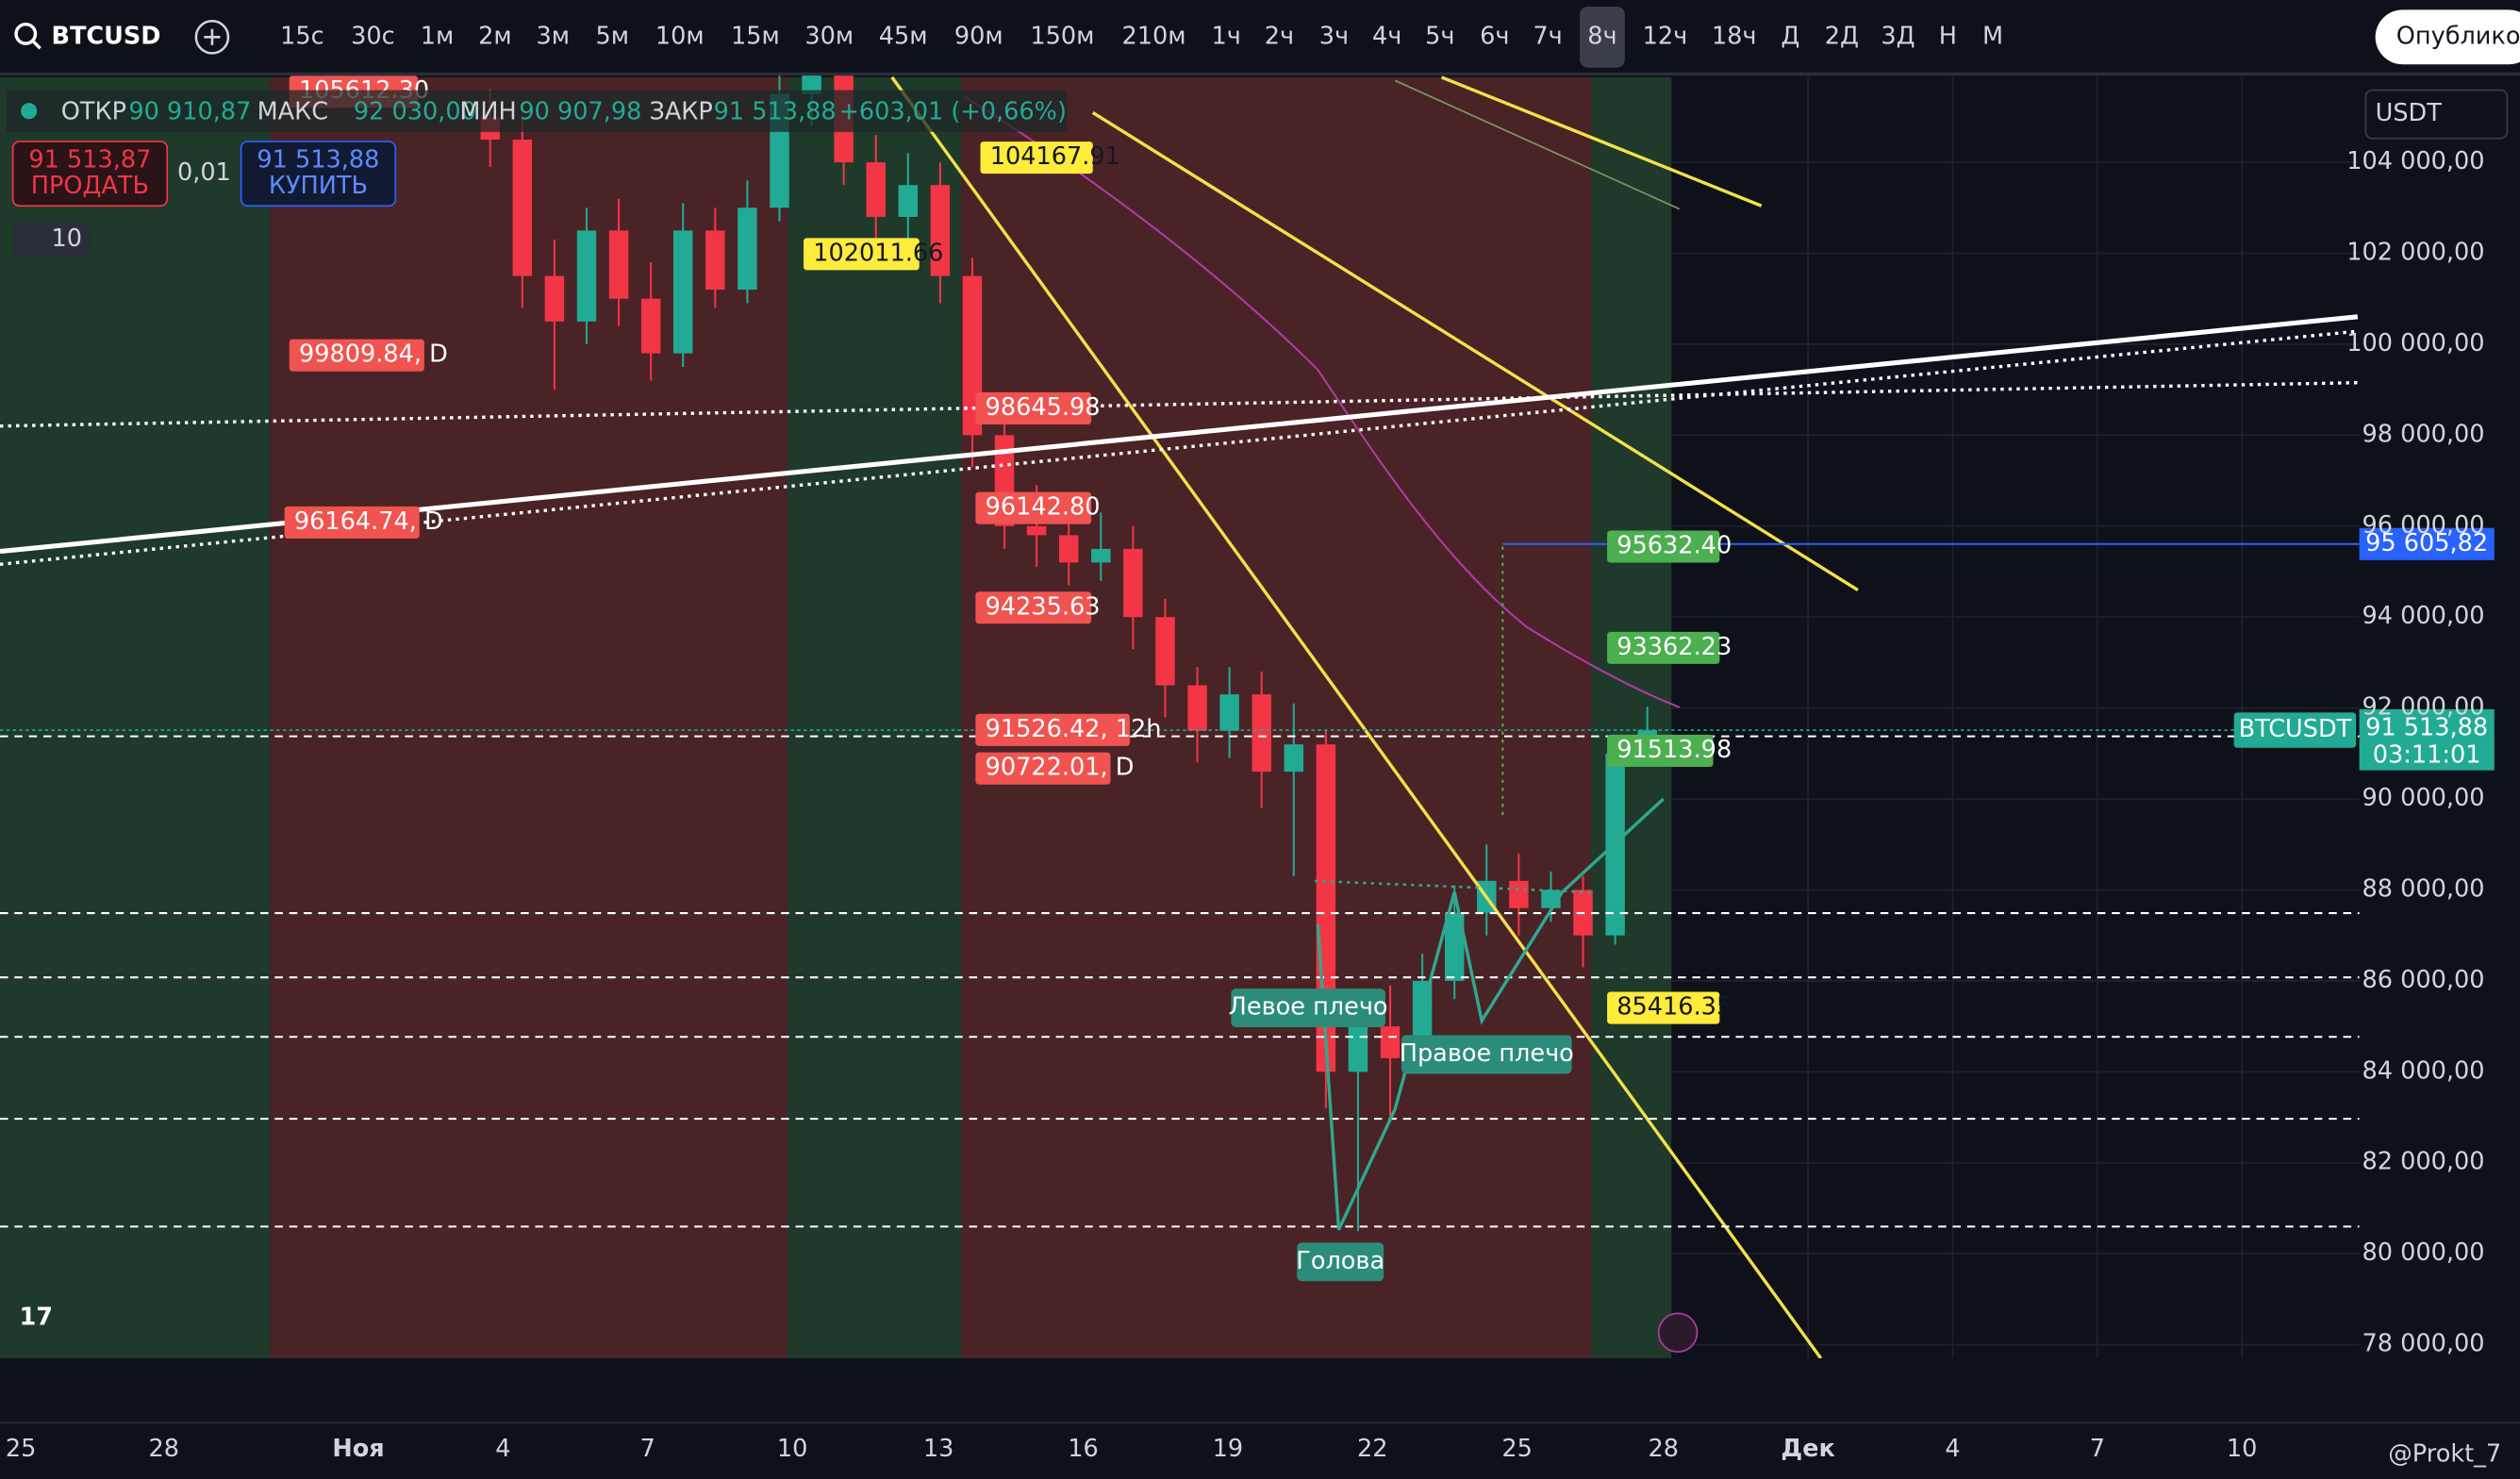 The height and width of the screenshot is (1479, 2520). What do you see at coordinates (495, 36) in the screenshot?
I see `interval-button: 2м` at bounding box center [495, 36].